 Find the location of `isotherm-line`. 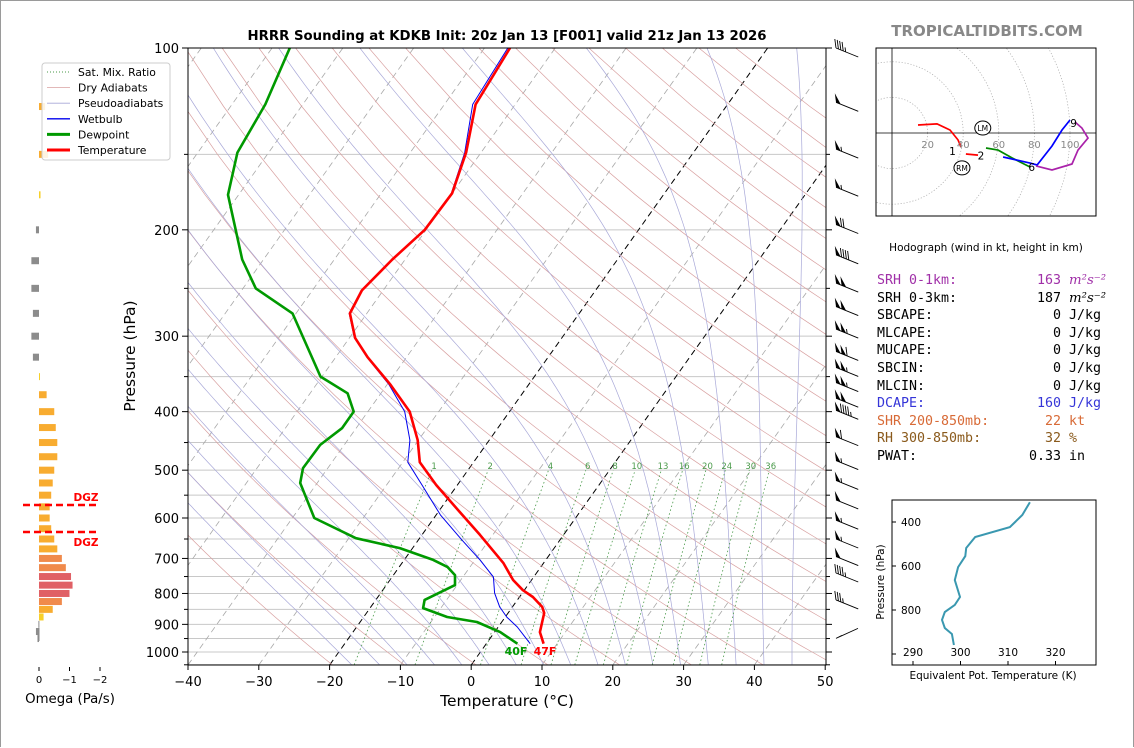

isotherm-line is located at coordinates (301, 207).